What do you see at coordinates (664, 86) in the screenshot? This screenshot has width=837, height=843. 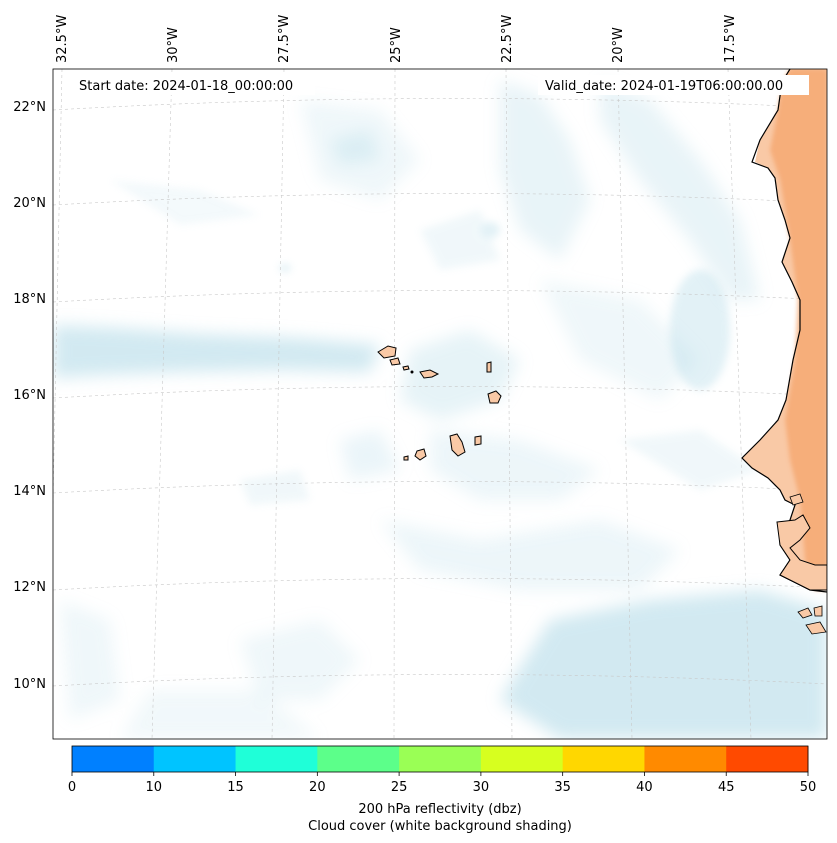 I see `valid-date-text: Valid_date: 2024-01-19T06:00:00.00` at bounding box center [664, 86].